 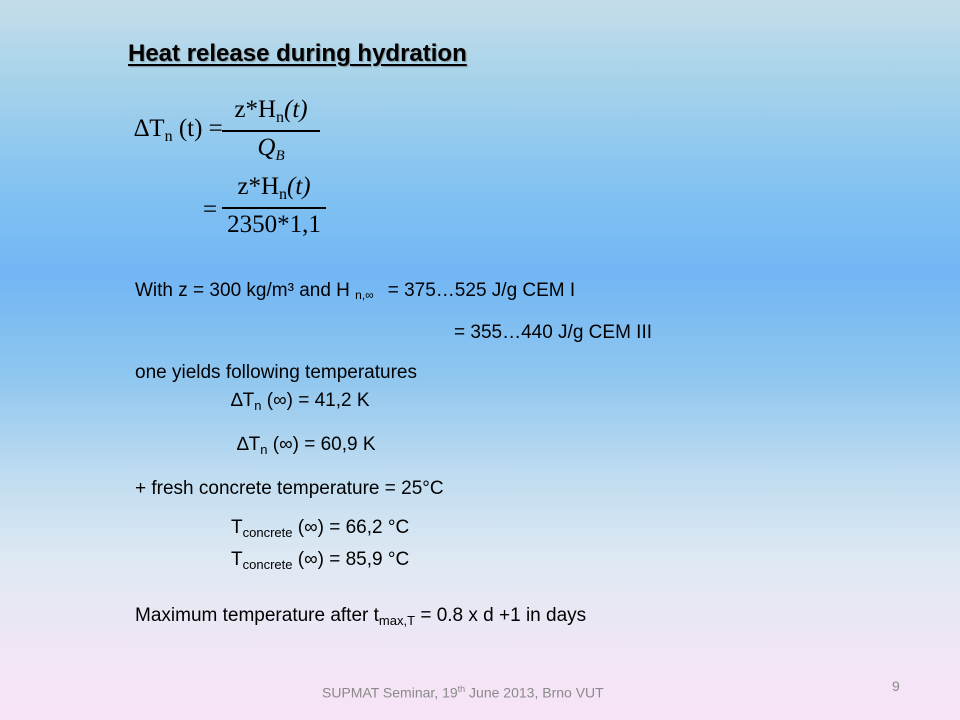 What do you see at coordinates (320, 560) in the screenshot?
I see `t-concrete-2: Tconcrete (∞) = 85,9 °C` at bounding box center [320, 560].